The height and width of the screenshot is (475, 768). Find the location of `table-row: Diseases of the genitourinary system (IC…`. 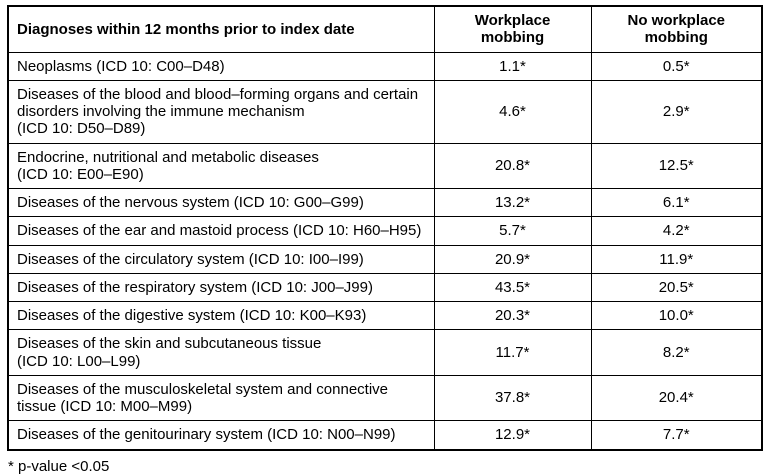

table-row: Diseases of the genitourinary system (IC… is located at coordinates (385, 435).